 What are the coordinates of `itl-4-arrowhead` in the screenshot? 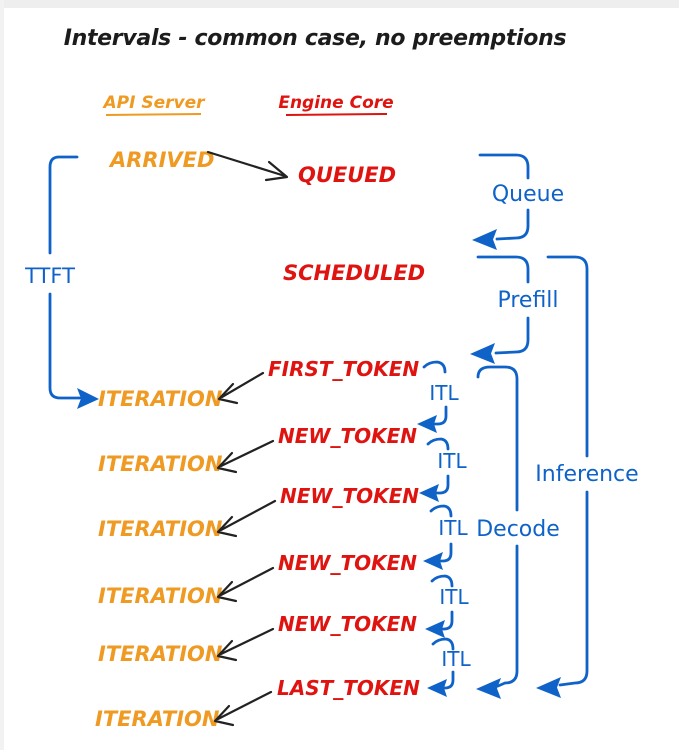 It's located at (435, 629).